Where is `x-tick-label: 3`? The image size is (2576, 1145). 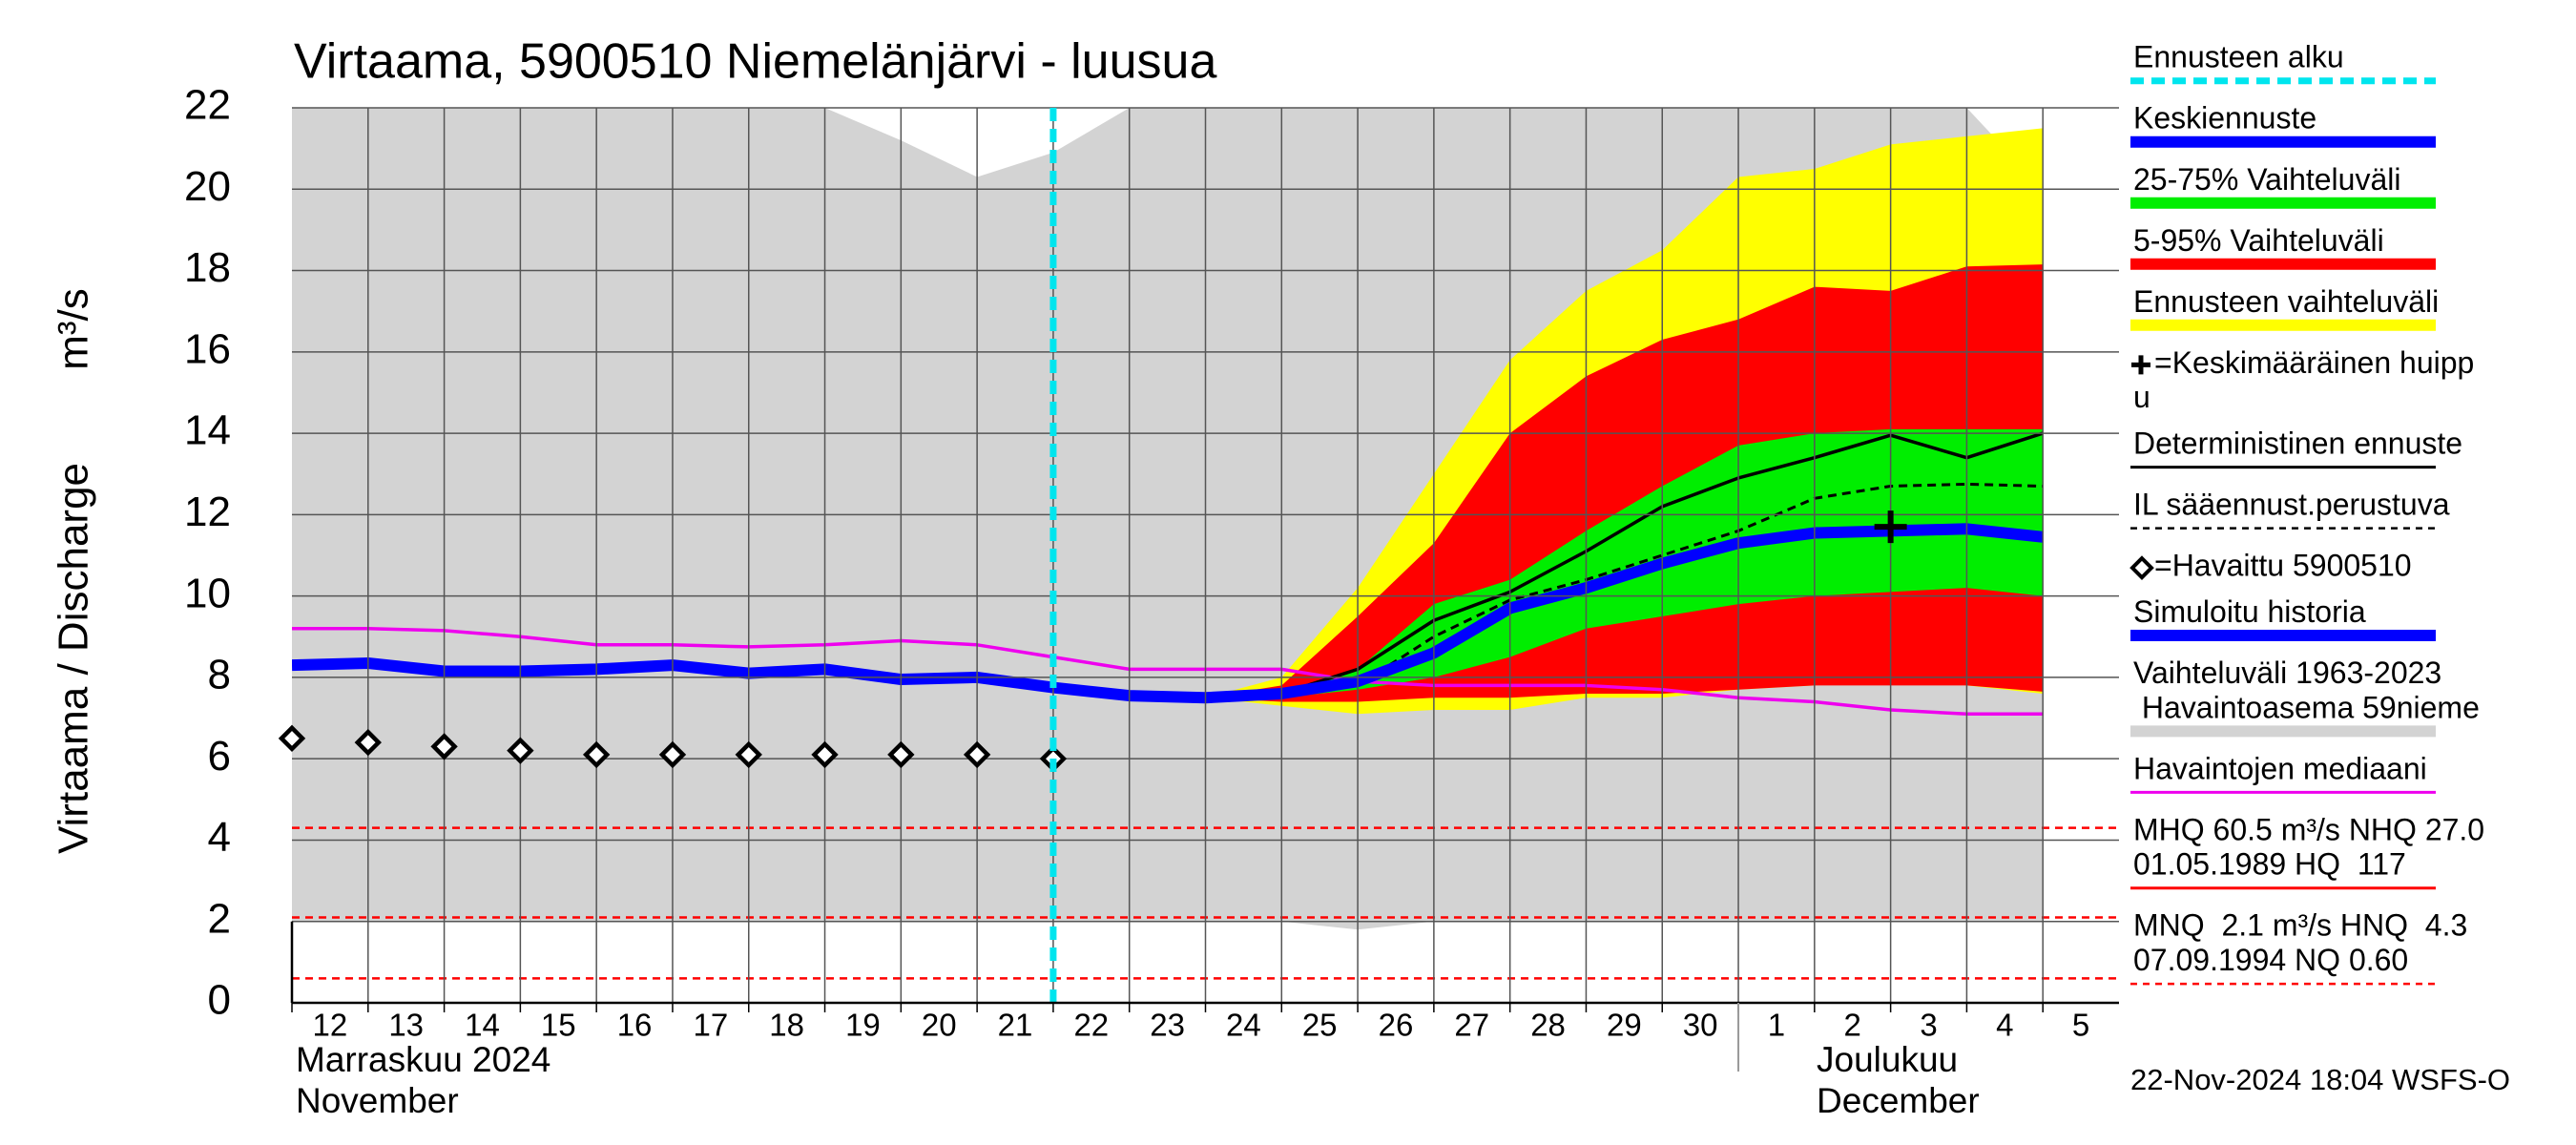
x-tick-label: 3 is located at coordinates (1928, 1025).